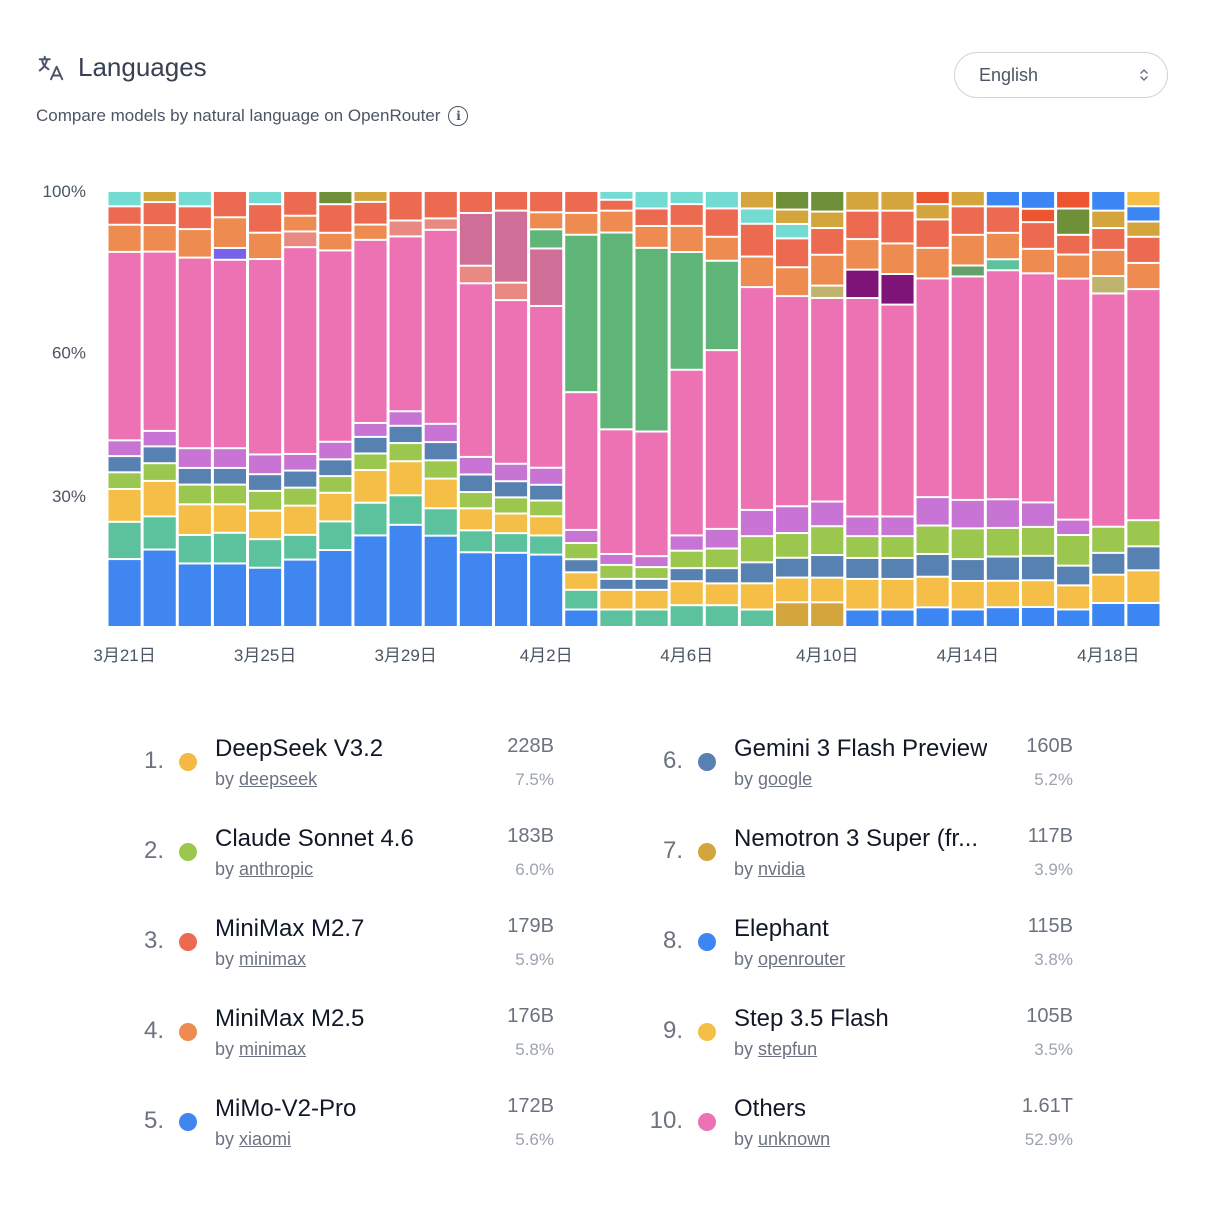 This screenshot has height=1205, width=1206. What do you see at coordinates (273, 1049) in the screenshot?
I see `legend-author-link: minimax` at bounding box center [273, 1049].